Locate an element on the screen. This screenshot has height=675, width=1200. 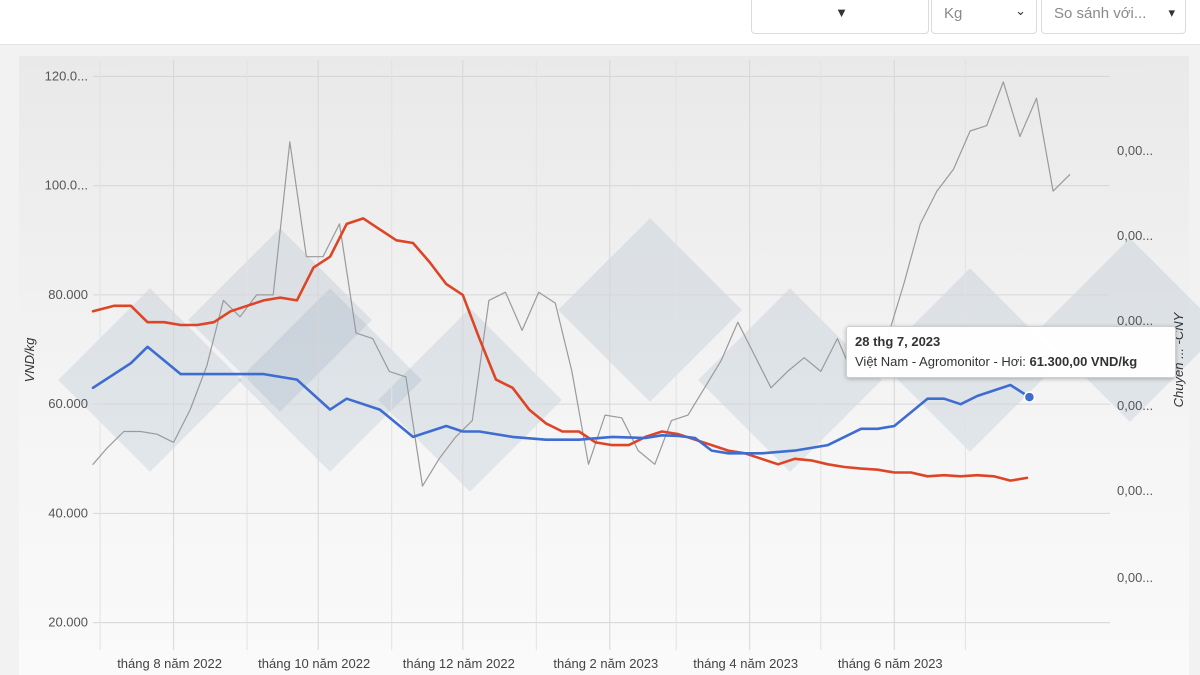
x-tick-label: tháng 4 năm 2023 is located at coordinates (745, 663).